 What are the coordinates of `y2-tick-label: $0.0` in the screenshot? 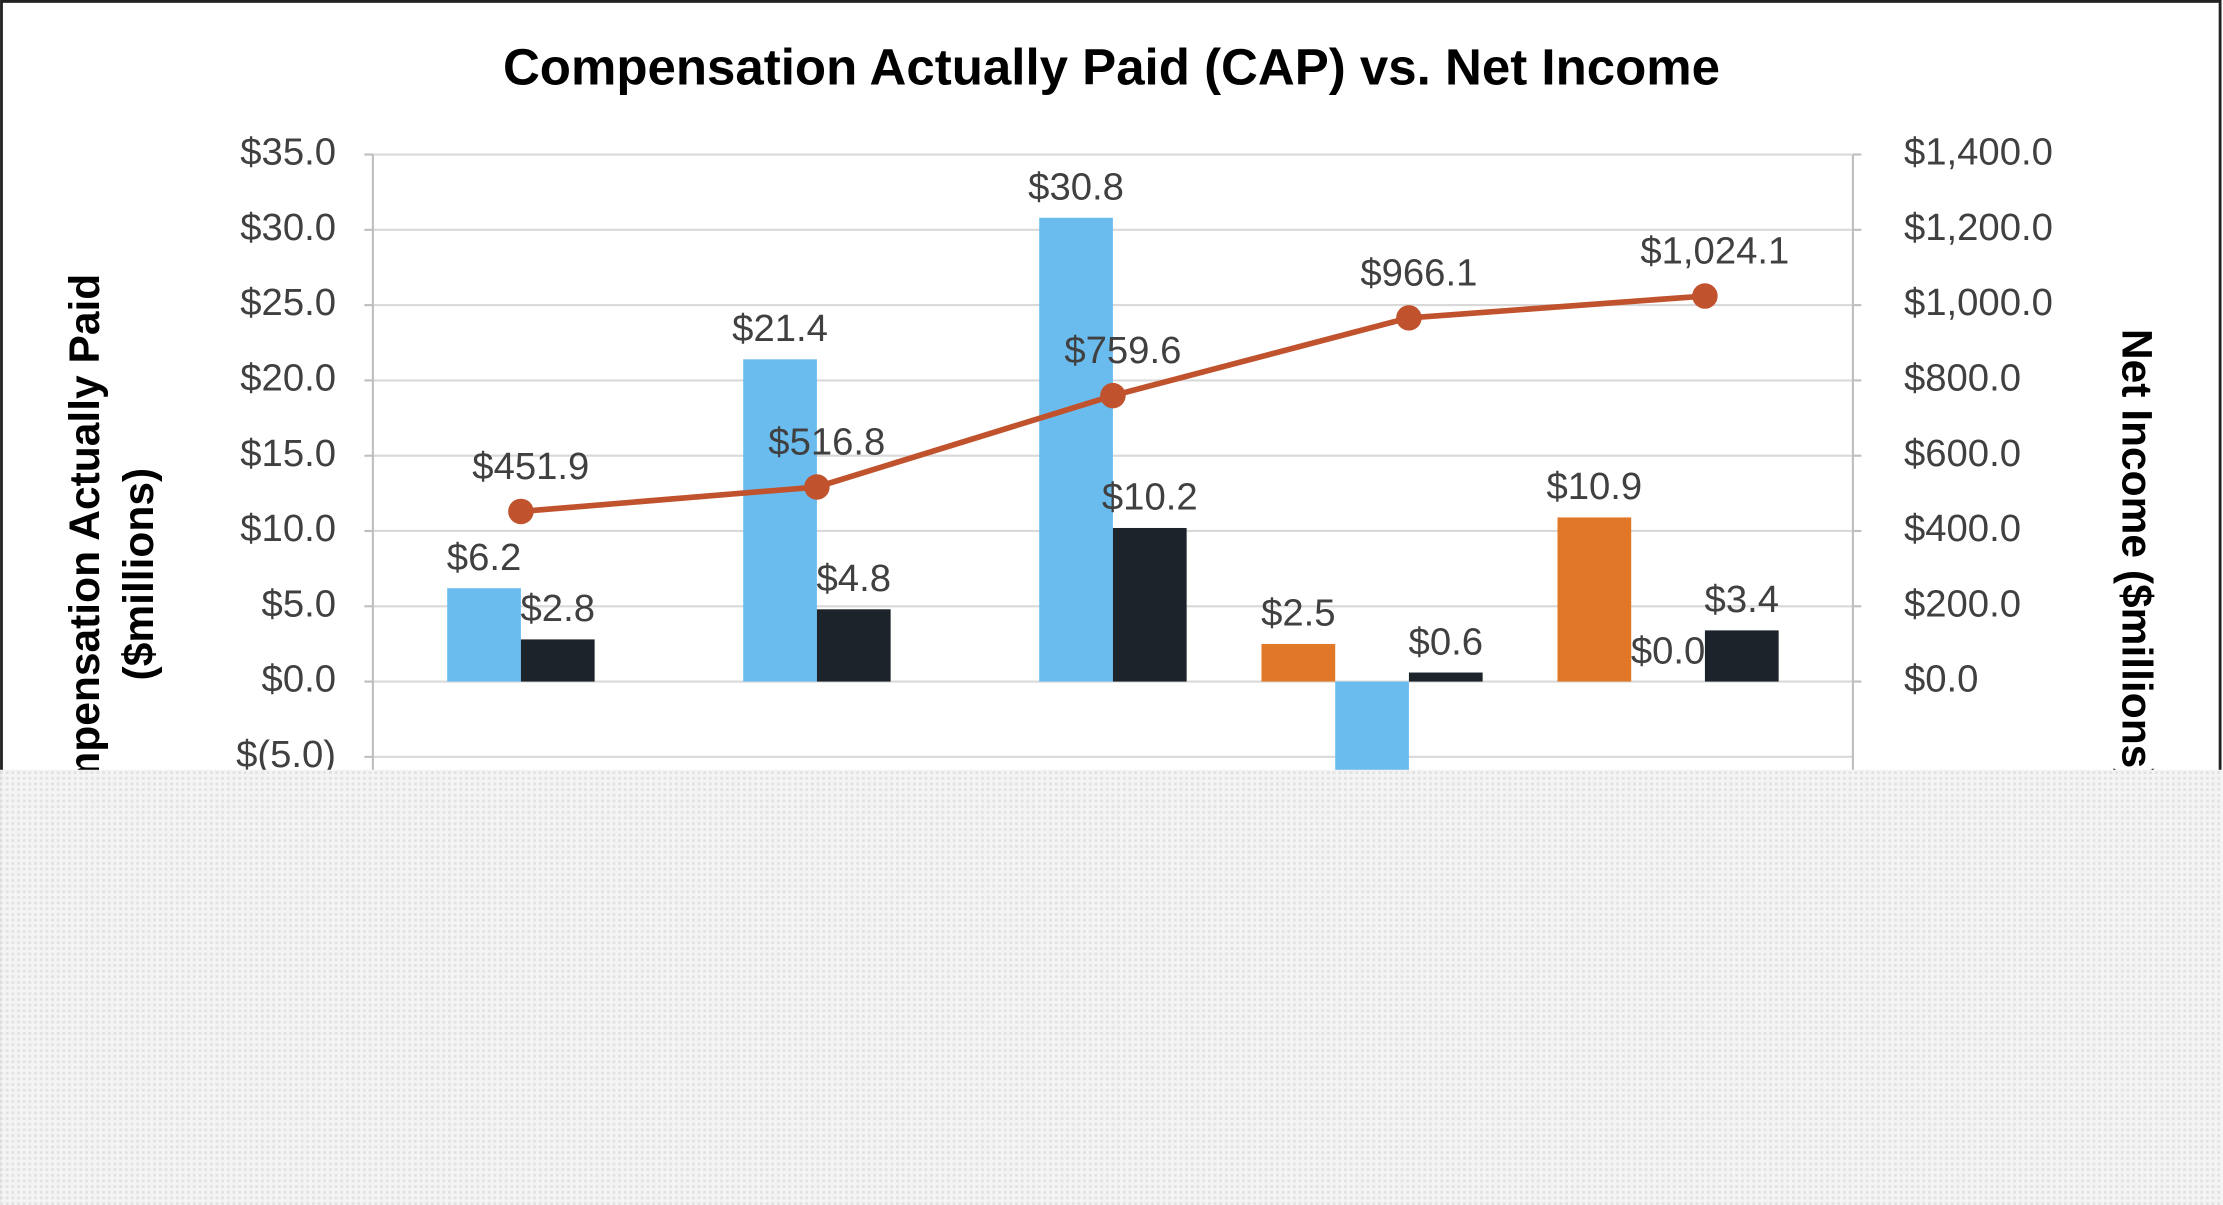 It's located at (1941, 679).